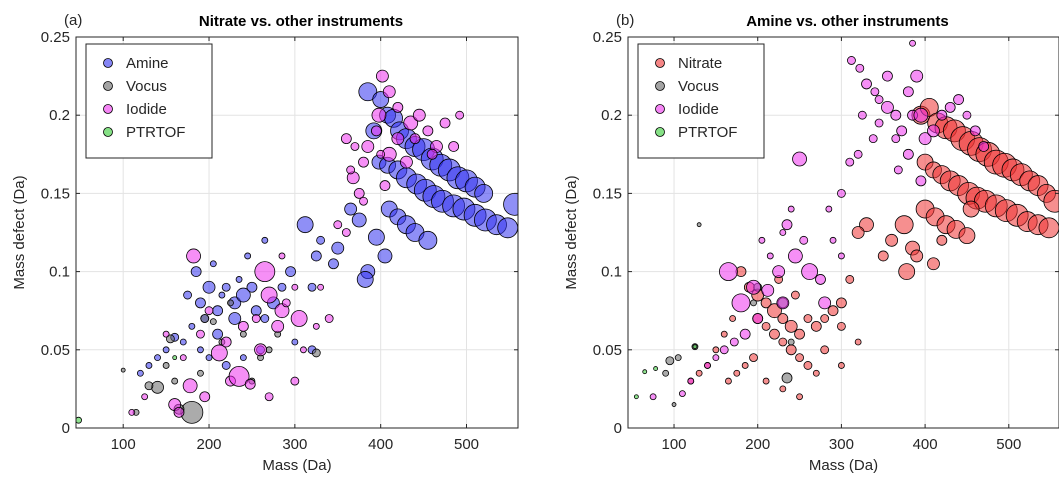  Describe the element at coordinates (841, 444) in the screenshot. I see `x-tick-label: 300` at that location.